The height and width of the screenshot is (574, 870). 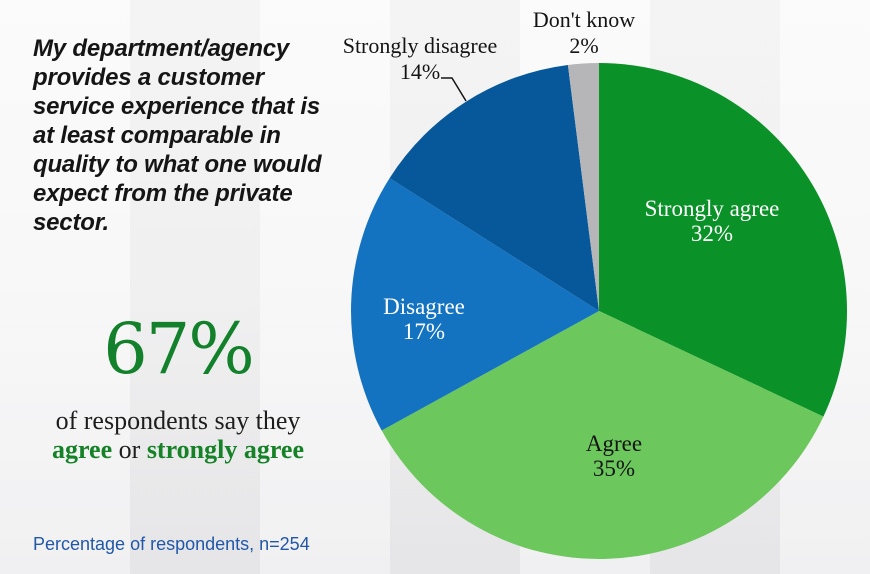 I want to click on stat-caption-line1: of respondents say they, so click(x=178, y=420).